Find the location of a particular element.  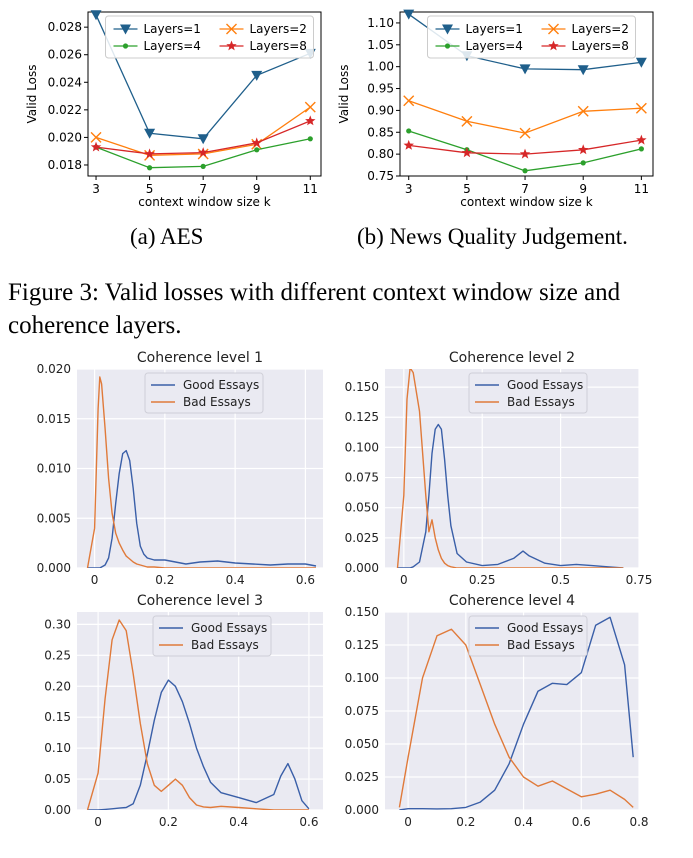

chart-title: Coherence level 3 is located at coordinates (200, 601).